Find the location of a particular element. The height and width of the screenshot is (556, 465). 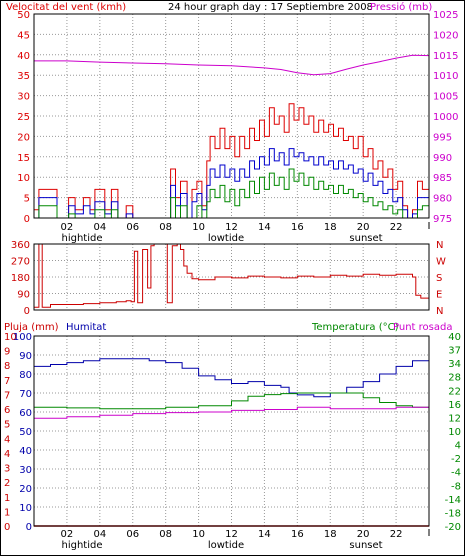

direction-compass-tick: W is located at coordinates (441, 262).